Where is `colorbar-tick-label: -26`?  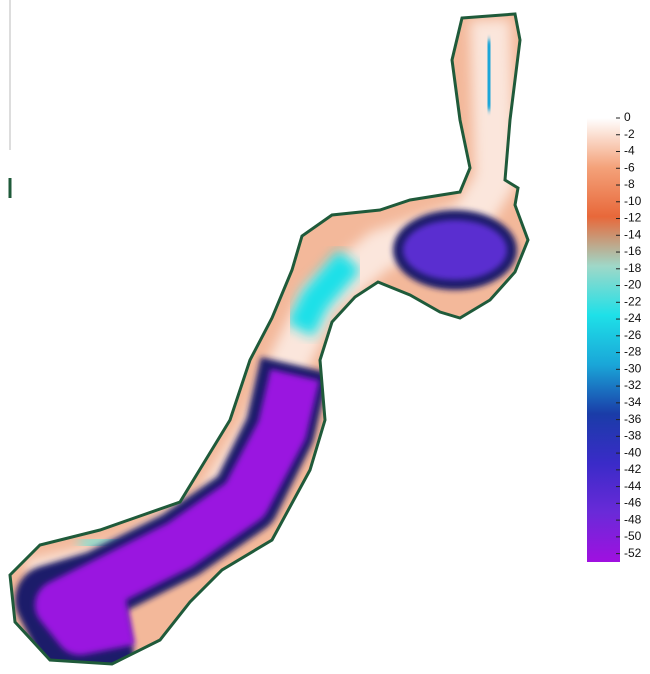 colorbar-tick-label: -26 is located at coordinates (633, 335).